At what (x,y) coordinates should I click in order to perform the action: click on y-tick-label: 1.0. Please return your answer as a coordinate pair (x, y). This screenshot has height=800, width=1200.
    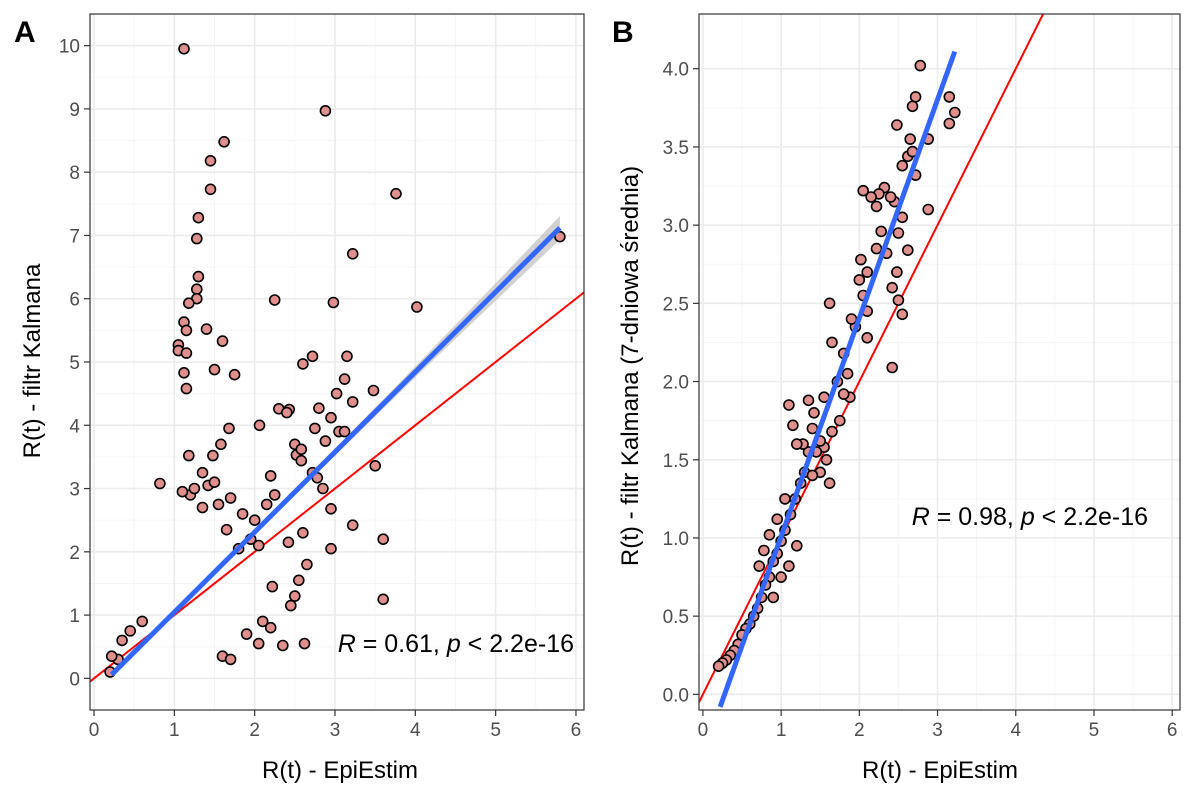
    Looking at the image, I should click on (676, 539).